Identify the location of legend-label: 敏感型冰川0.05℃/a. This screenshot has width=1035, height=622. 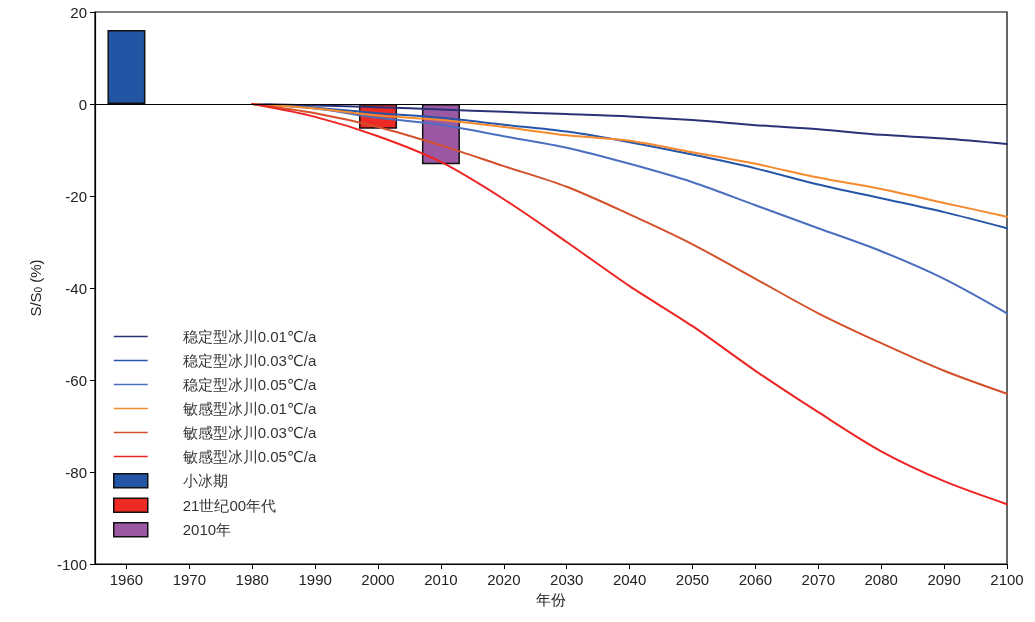
(249, 456).